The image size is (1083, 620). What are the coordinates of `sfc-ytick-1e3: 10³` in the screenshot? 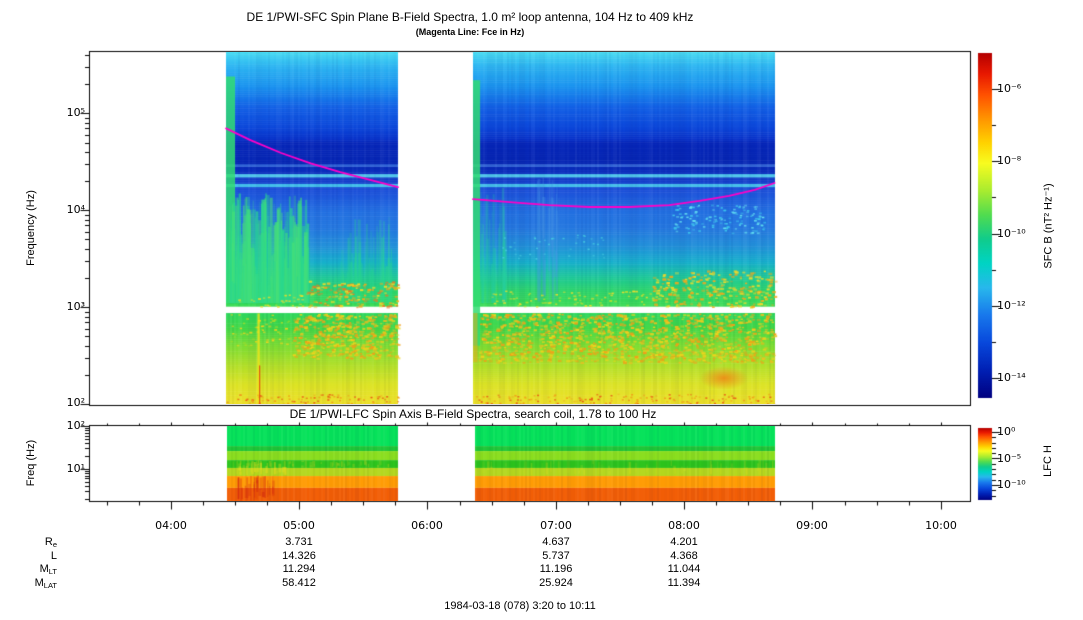 It's located at (75, 306).